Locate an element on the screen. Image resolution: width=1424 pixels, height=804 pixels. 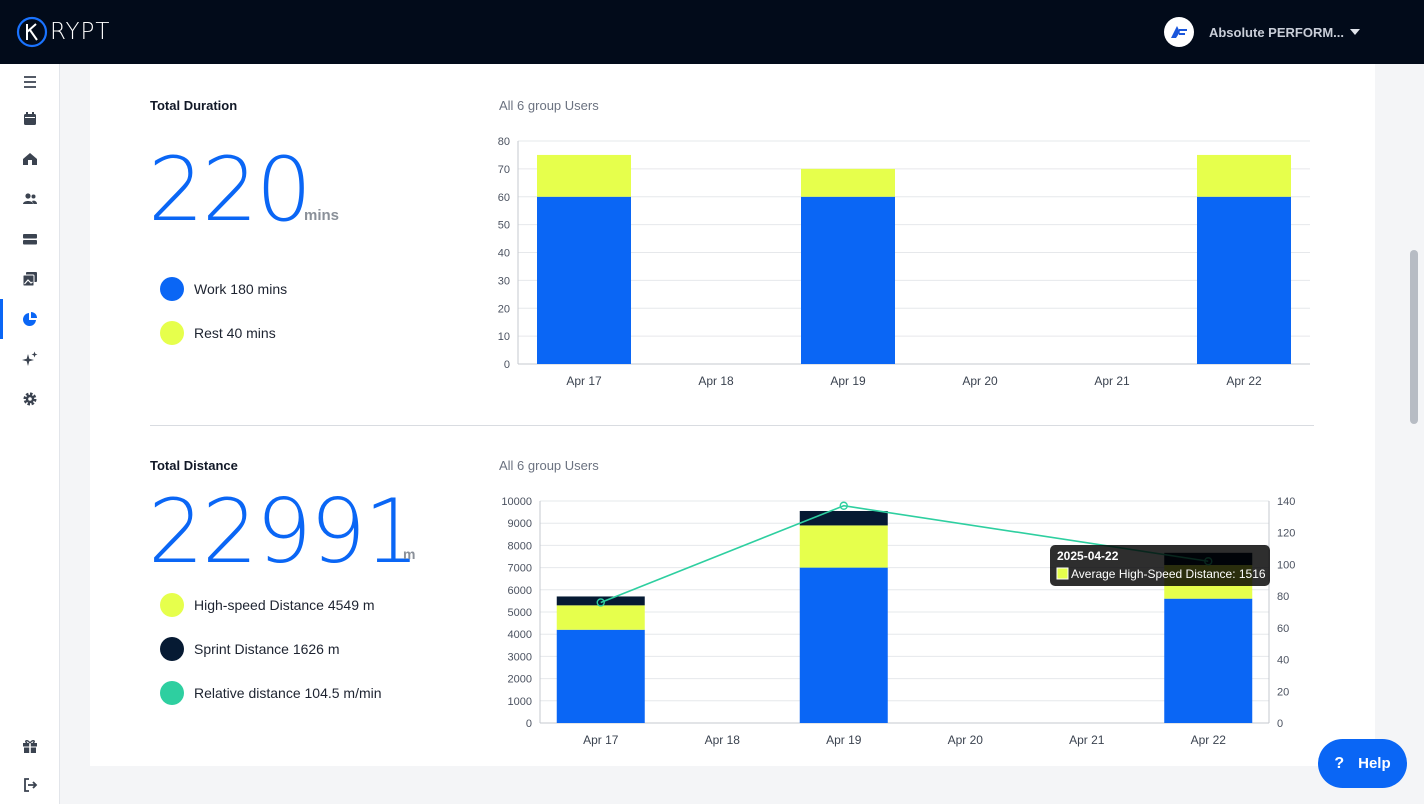
sidebar-item-storage is located at coordinates (30, 239).